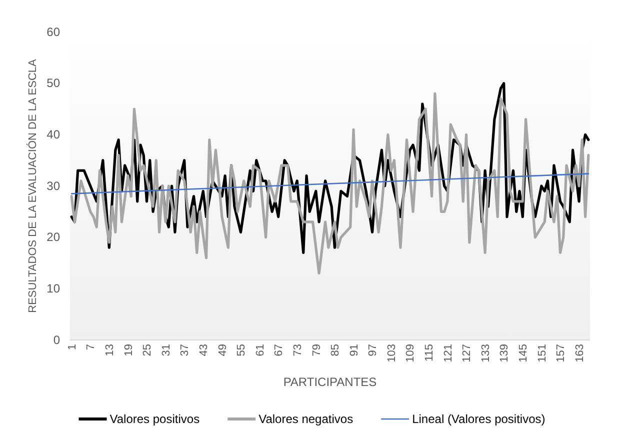 This screenshot has height=434, width=624. Describe the element at coordinates (53, 237) in the screenshot. I see `y-tick-label: 20` at that location.